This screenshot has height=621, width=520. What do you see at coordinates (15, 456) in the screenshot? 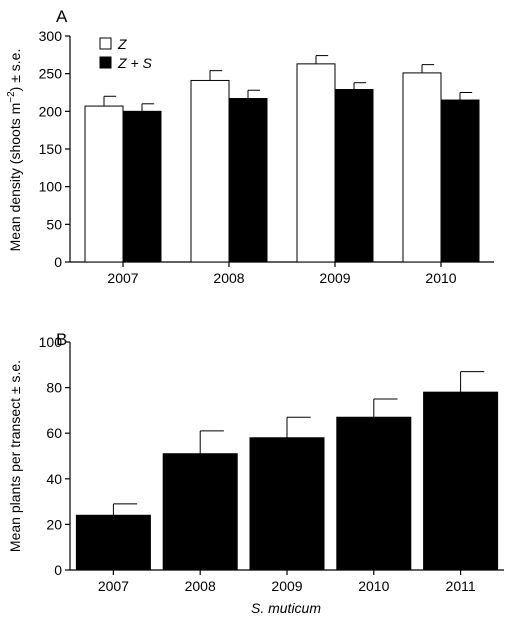
I see `panel-b-y-axis-label: Mean plants per transect ± s.e.` at bounding box center [15, 456].